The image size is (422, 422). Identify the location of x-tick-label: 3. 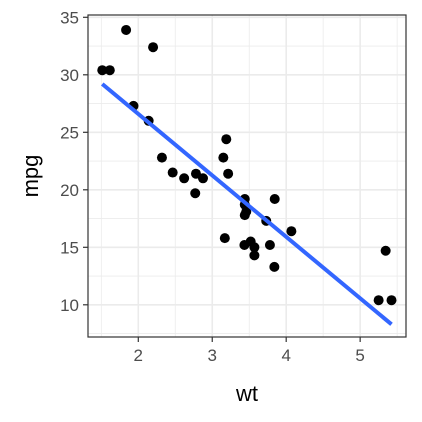
(212, 355).